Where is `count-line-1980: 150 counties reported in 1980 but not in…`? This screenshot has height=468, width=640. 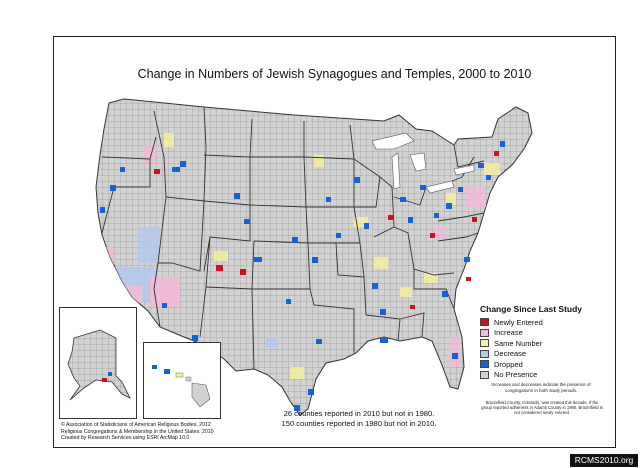
count-line-1980: 150 counties reported in 1980 but not in… is located at coordinates (359, 423).